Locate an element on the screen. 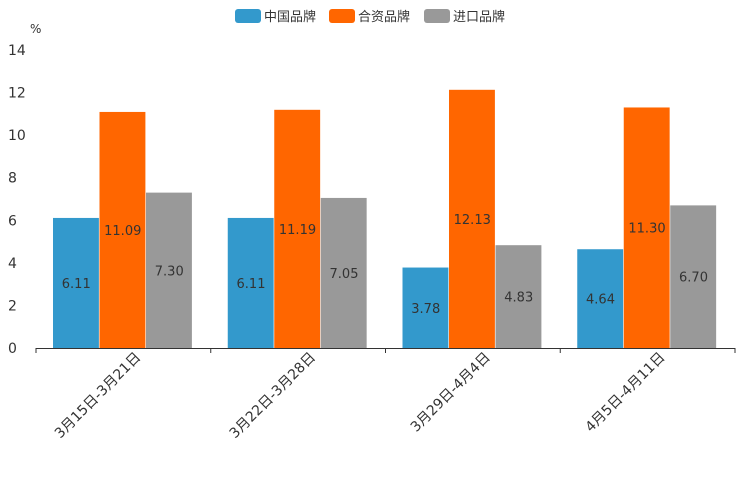  legend-item-import-brand: 进口品牌 is located at coordinates (464, 17).